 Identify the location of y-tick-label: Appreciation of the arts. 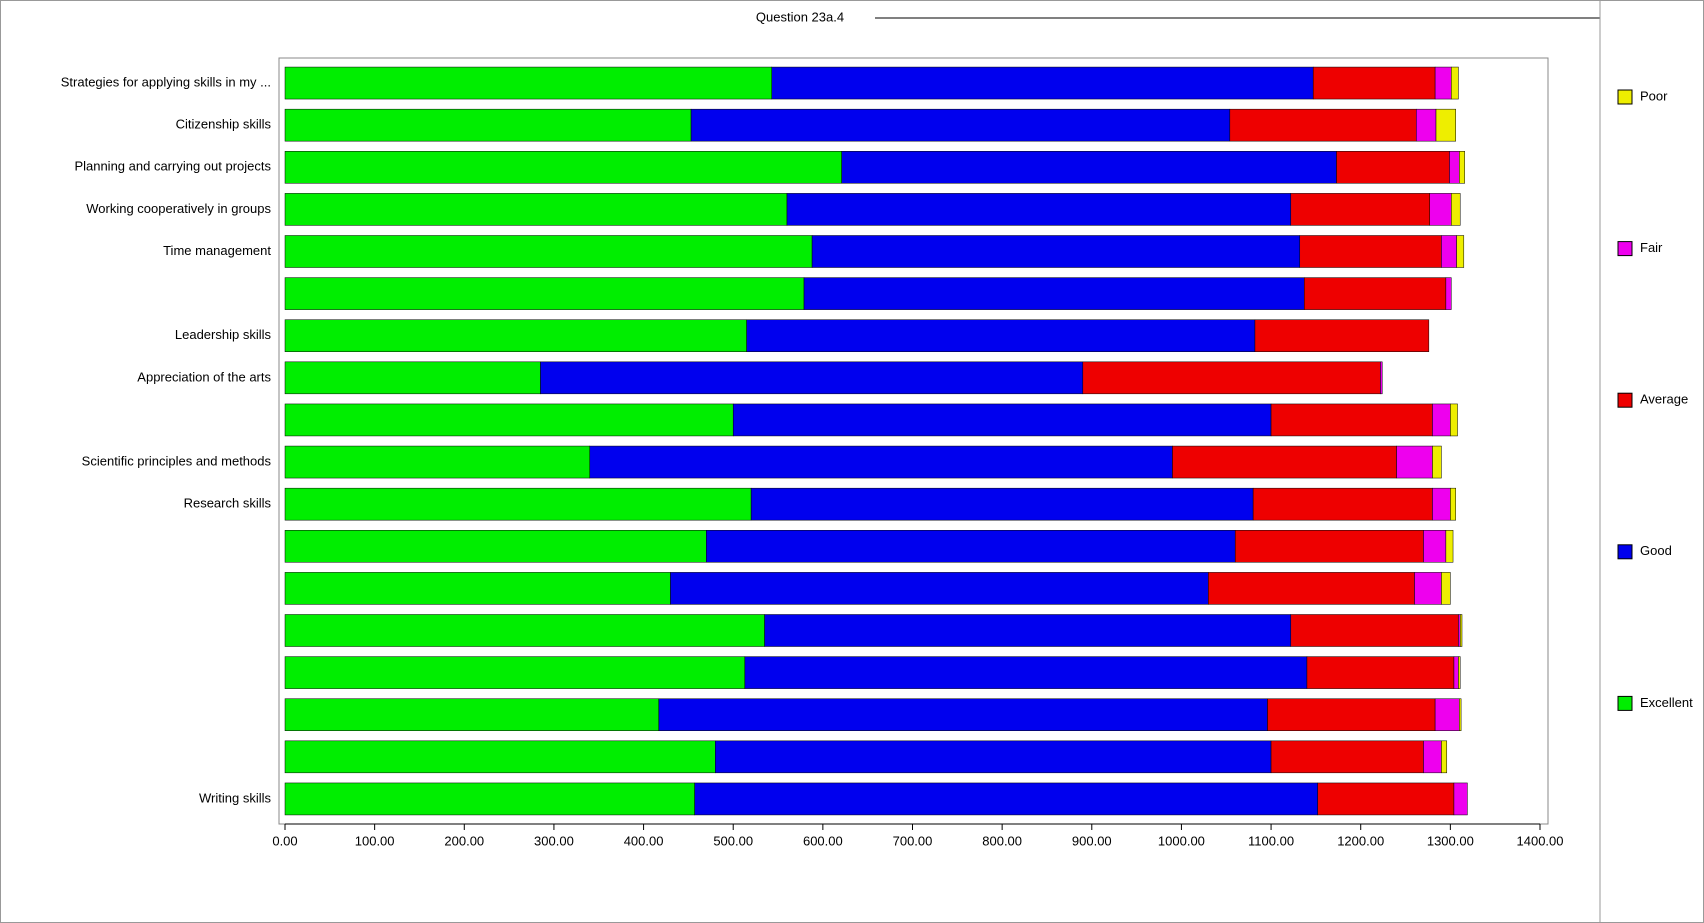
(204, 376).